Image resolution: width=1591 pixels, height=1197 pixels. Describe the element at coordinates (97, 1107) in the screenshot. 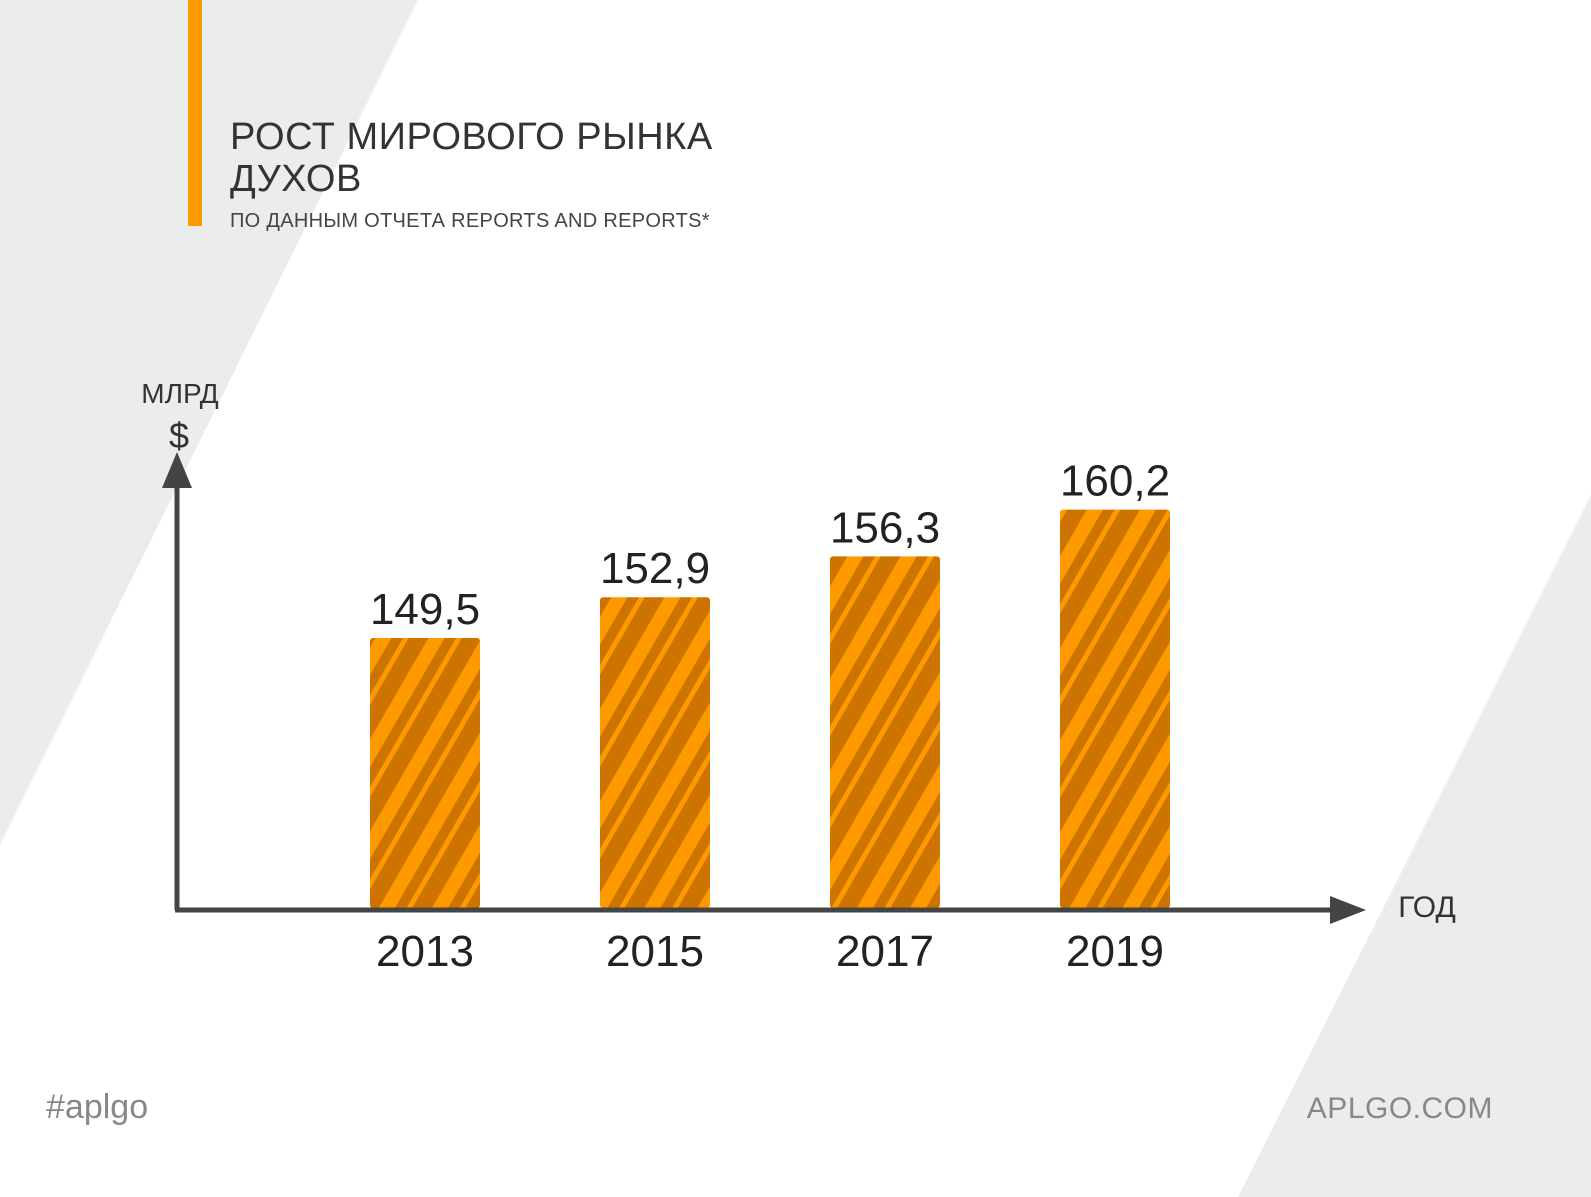

I see `hashtag-text: #aplgo` at that location.